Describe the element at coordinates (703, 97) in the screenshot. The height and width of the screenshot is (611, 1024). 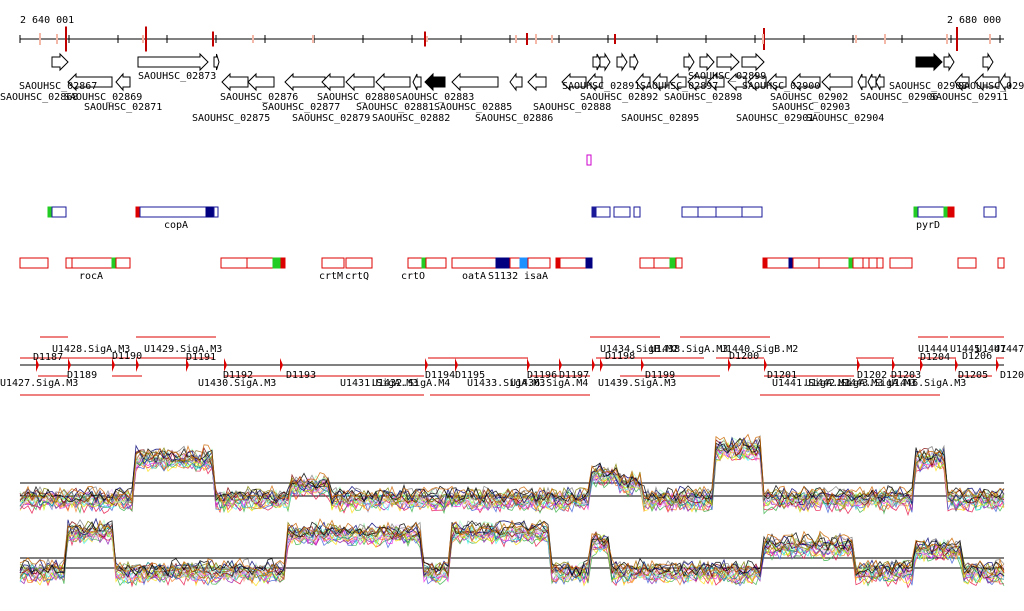
I see `gene-label: SAOUHSC_02898` at that location.